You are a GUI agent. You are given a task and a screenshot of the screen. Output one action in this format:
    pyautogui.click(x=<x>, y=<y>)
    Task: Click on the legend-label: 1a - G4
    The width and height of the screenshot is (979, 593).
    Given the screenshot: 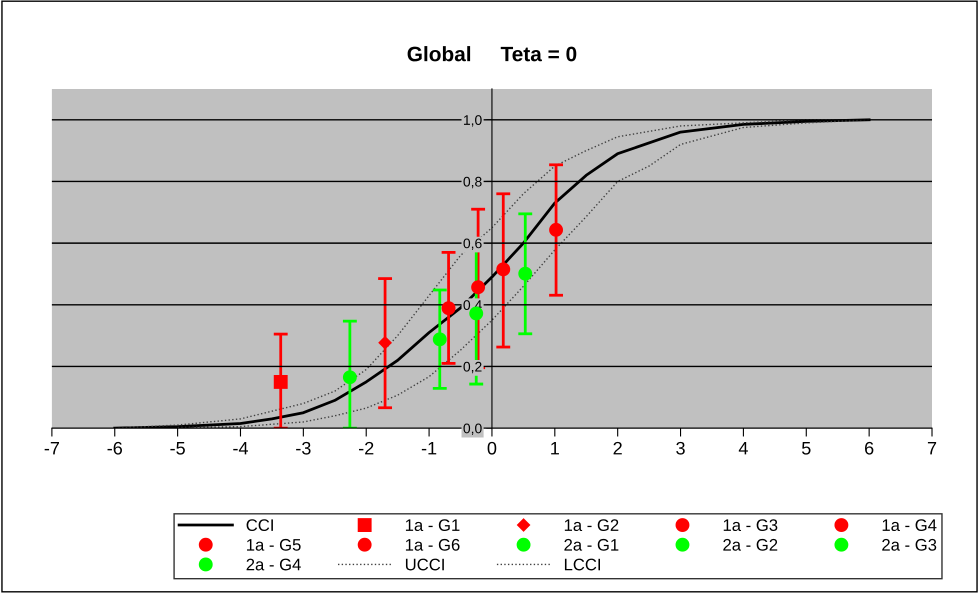 What is the action you would take?
    pyautogui.click(x=909, y=525)
    